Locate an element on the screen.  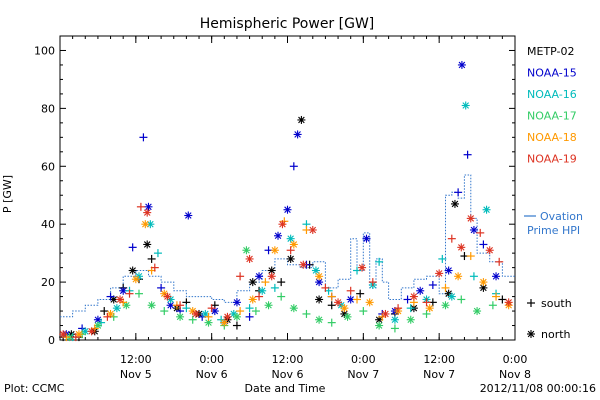
y-axis-label: P [GW] is located at coordinates (7, 194).